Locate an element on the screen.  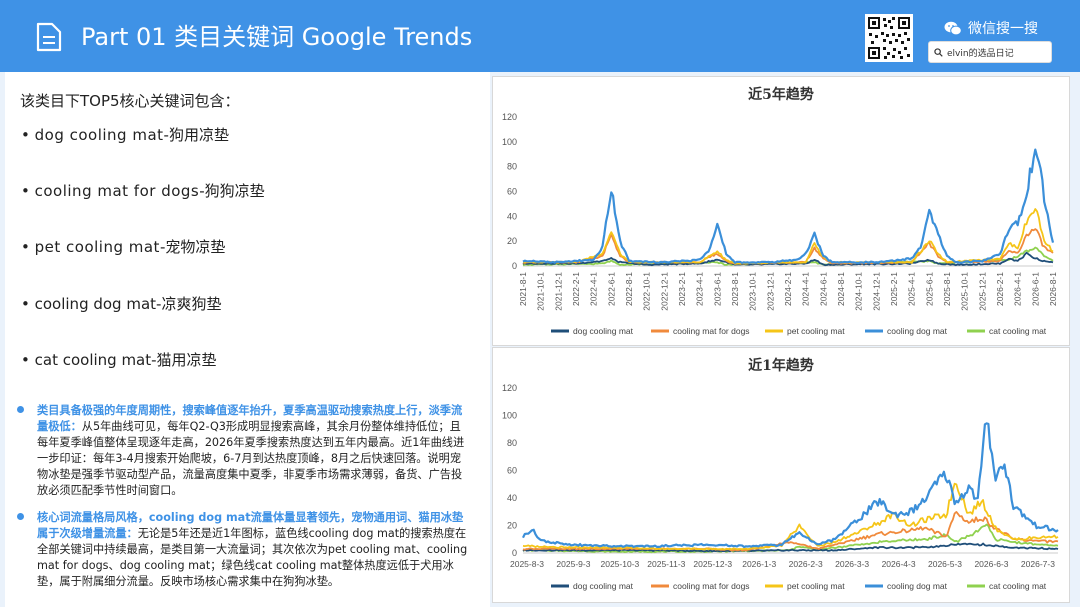
x-tick-label: 2025-11-3 is located at coordinates (666, 564).